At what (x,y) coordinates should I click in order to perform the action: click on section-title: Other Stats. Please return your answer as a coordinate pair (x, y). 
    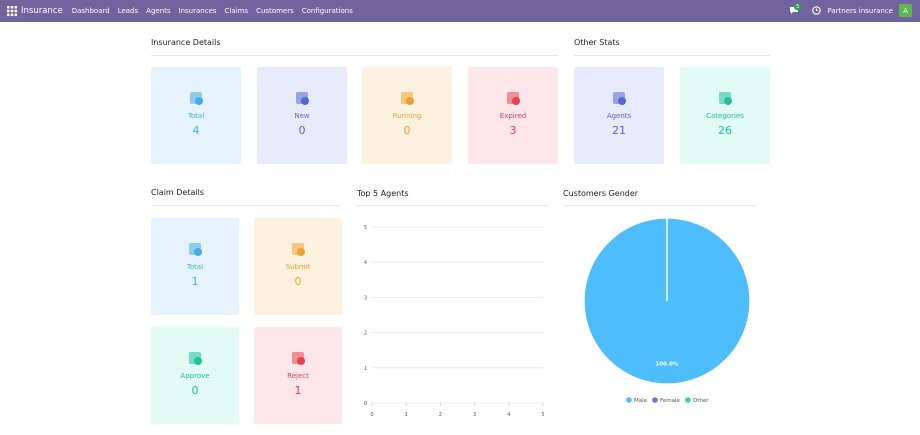
    Looking at the image, I should click on (597, 42).